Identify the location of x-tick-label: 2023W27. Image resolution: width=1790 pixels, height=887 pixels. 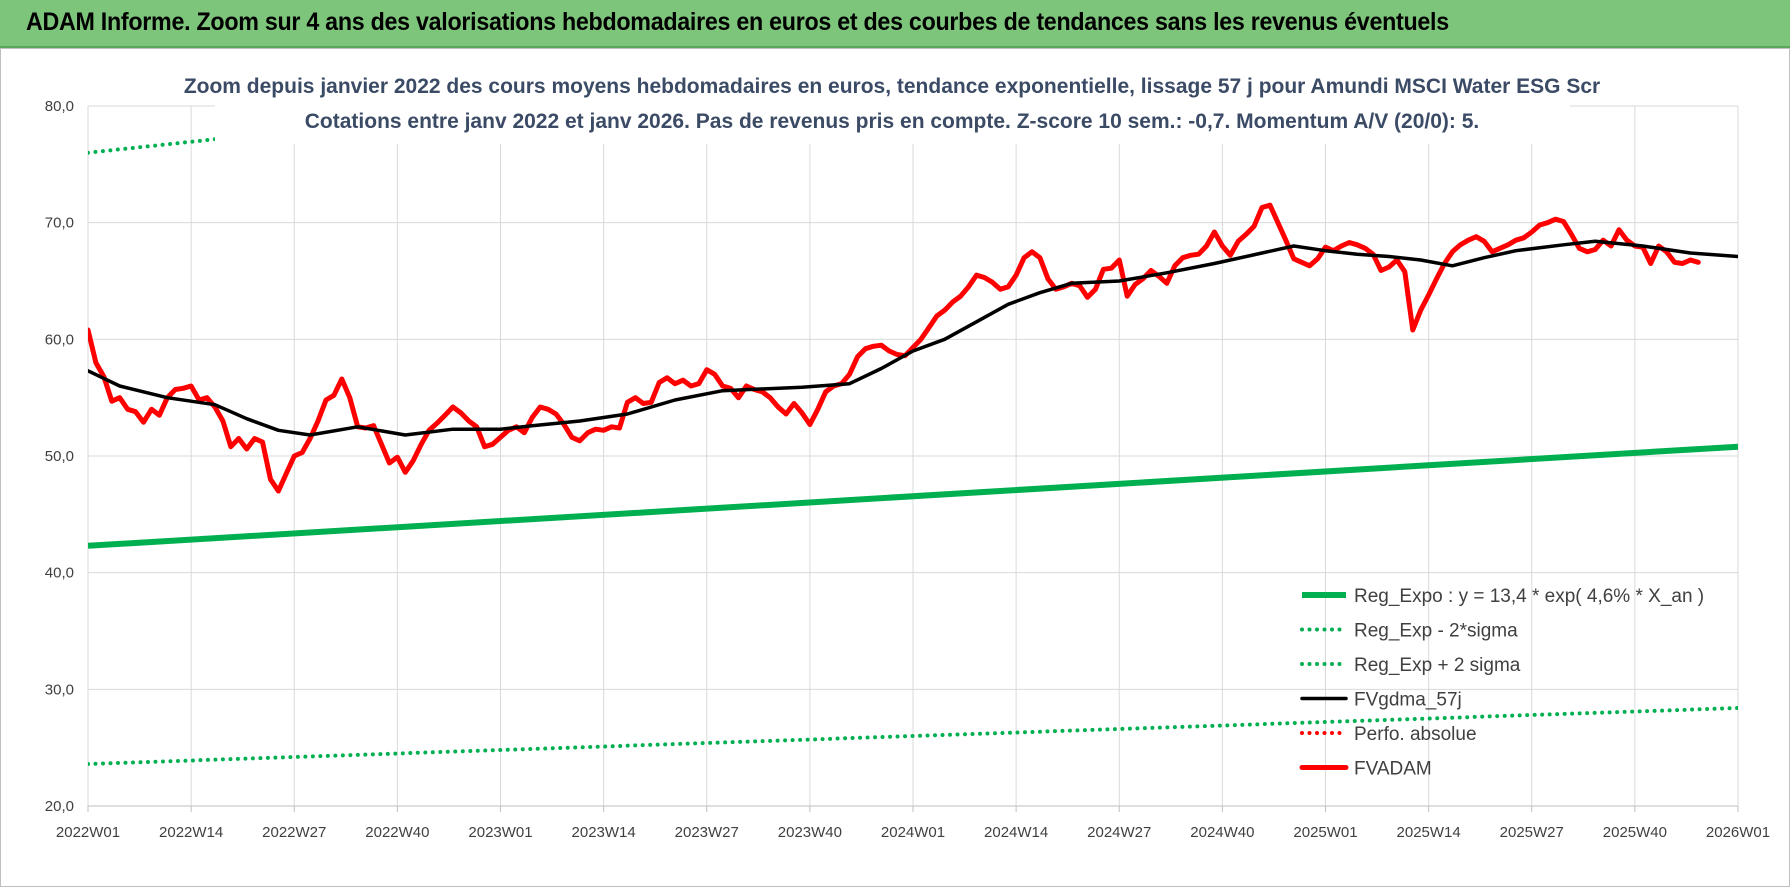
(707, 832).